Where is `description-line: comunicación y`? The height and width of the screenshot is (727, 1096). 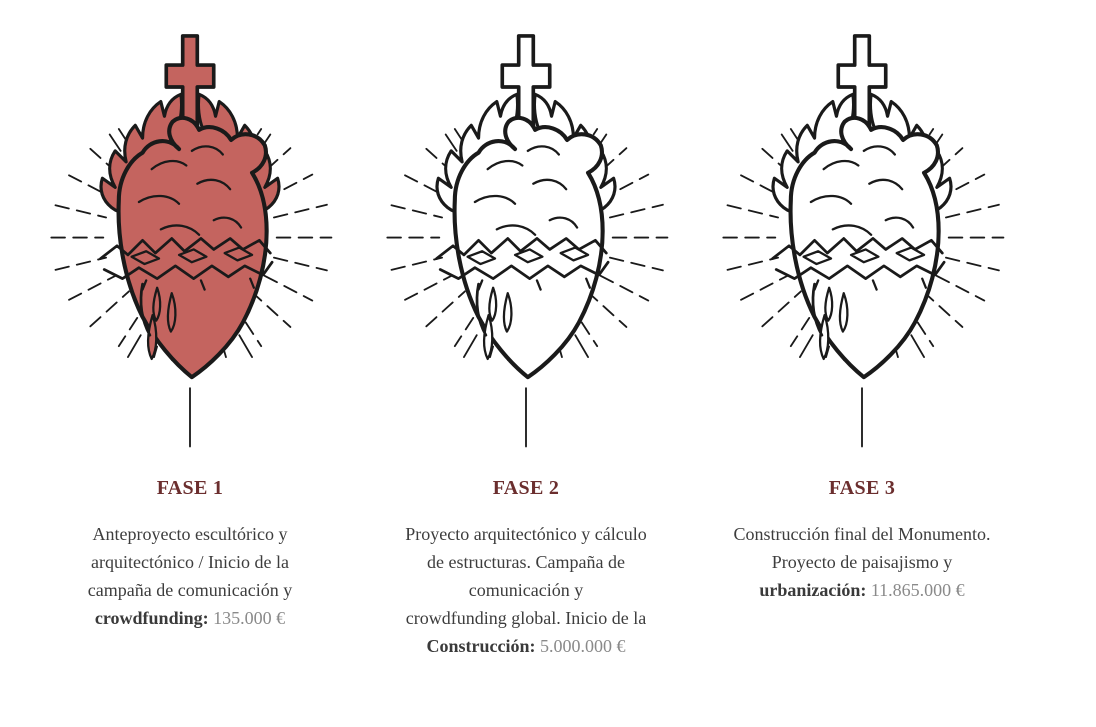
description-line: comunicación y is located at coordinates (526, 590).